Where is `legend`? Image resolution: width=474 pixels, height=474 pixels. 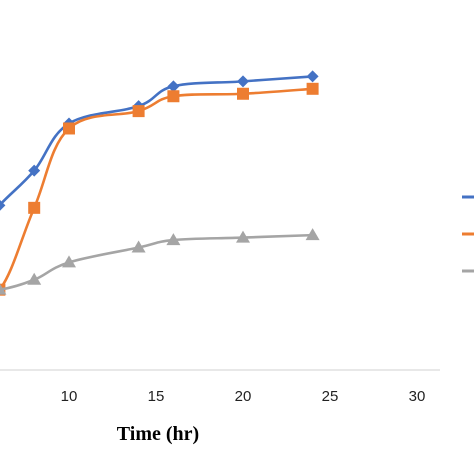
legend is located at coordinates (468, 234).